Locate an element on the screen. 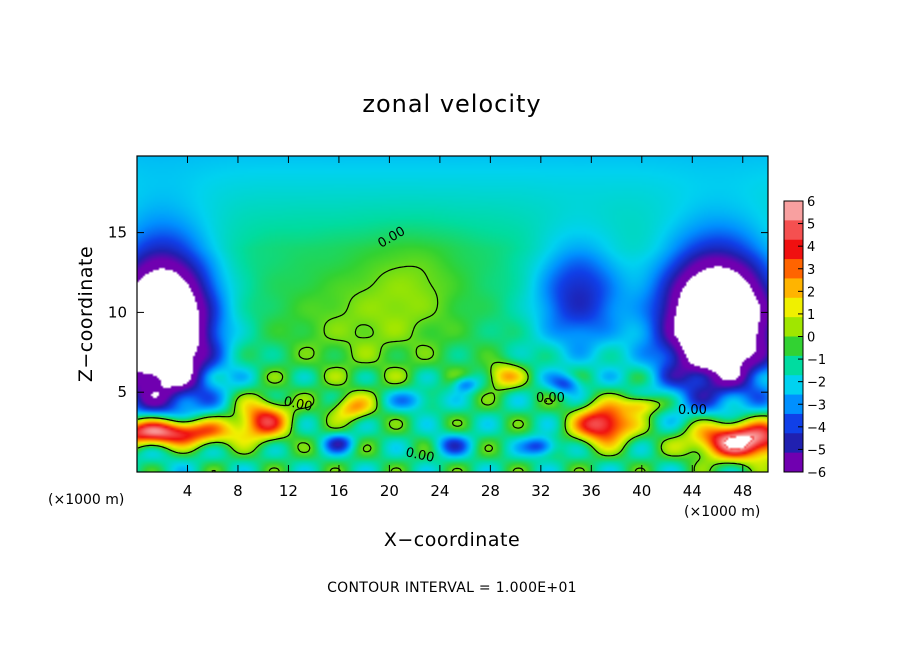 This screenshot has height=654, width=904. x-axis-label: X−coordinate is located at coordinates (452, 540).